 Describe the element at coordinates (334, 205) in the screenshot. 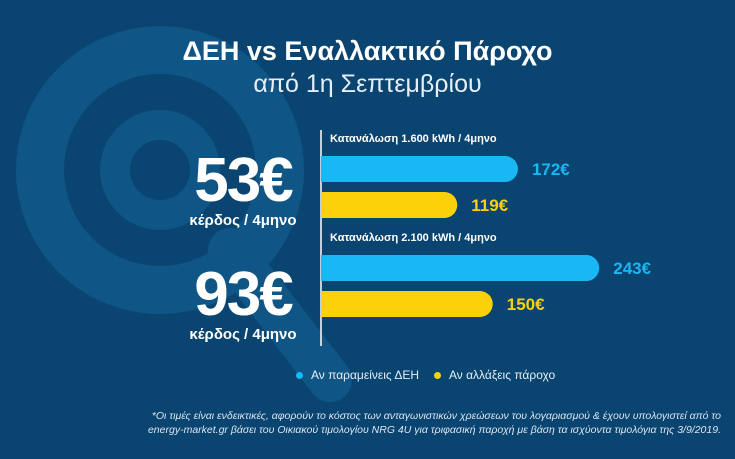

I see `bar-base-group1-series2` at that location.